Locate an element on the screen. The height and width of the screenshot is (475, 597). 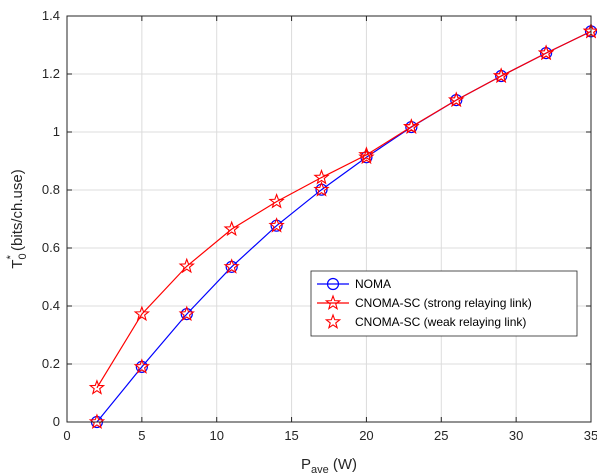
x-tick-label: 35 is located at coordinates (590, 435).